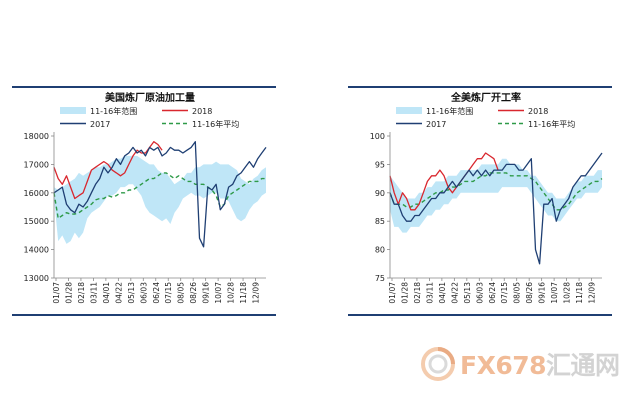 The height and width of the screenshot is (400, 640). Describe the element at coordinates (168, 293) in the screenshot. I see `chart-0-x-tick-label: 07/15` at that location.